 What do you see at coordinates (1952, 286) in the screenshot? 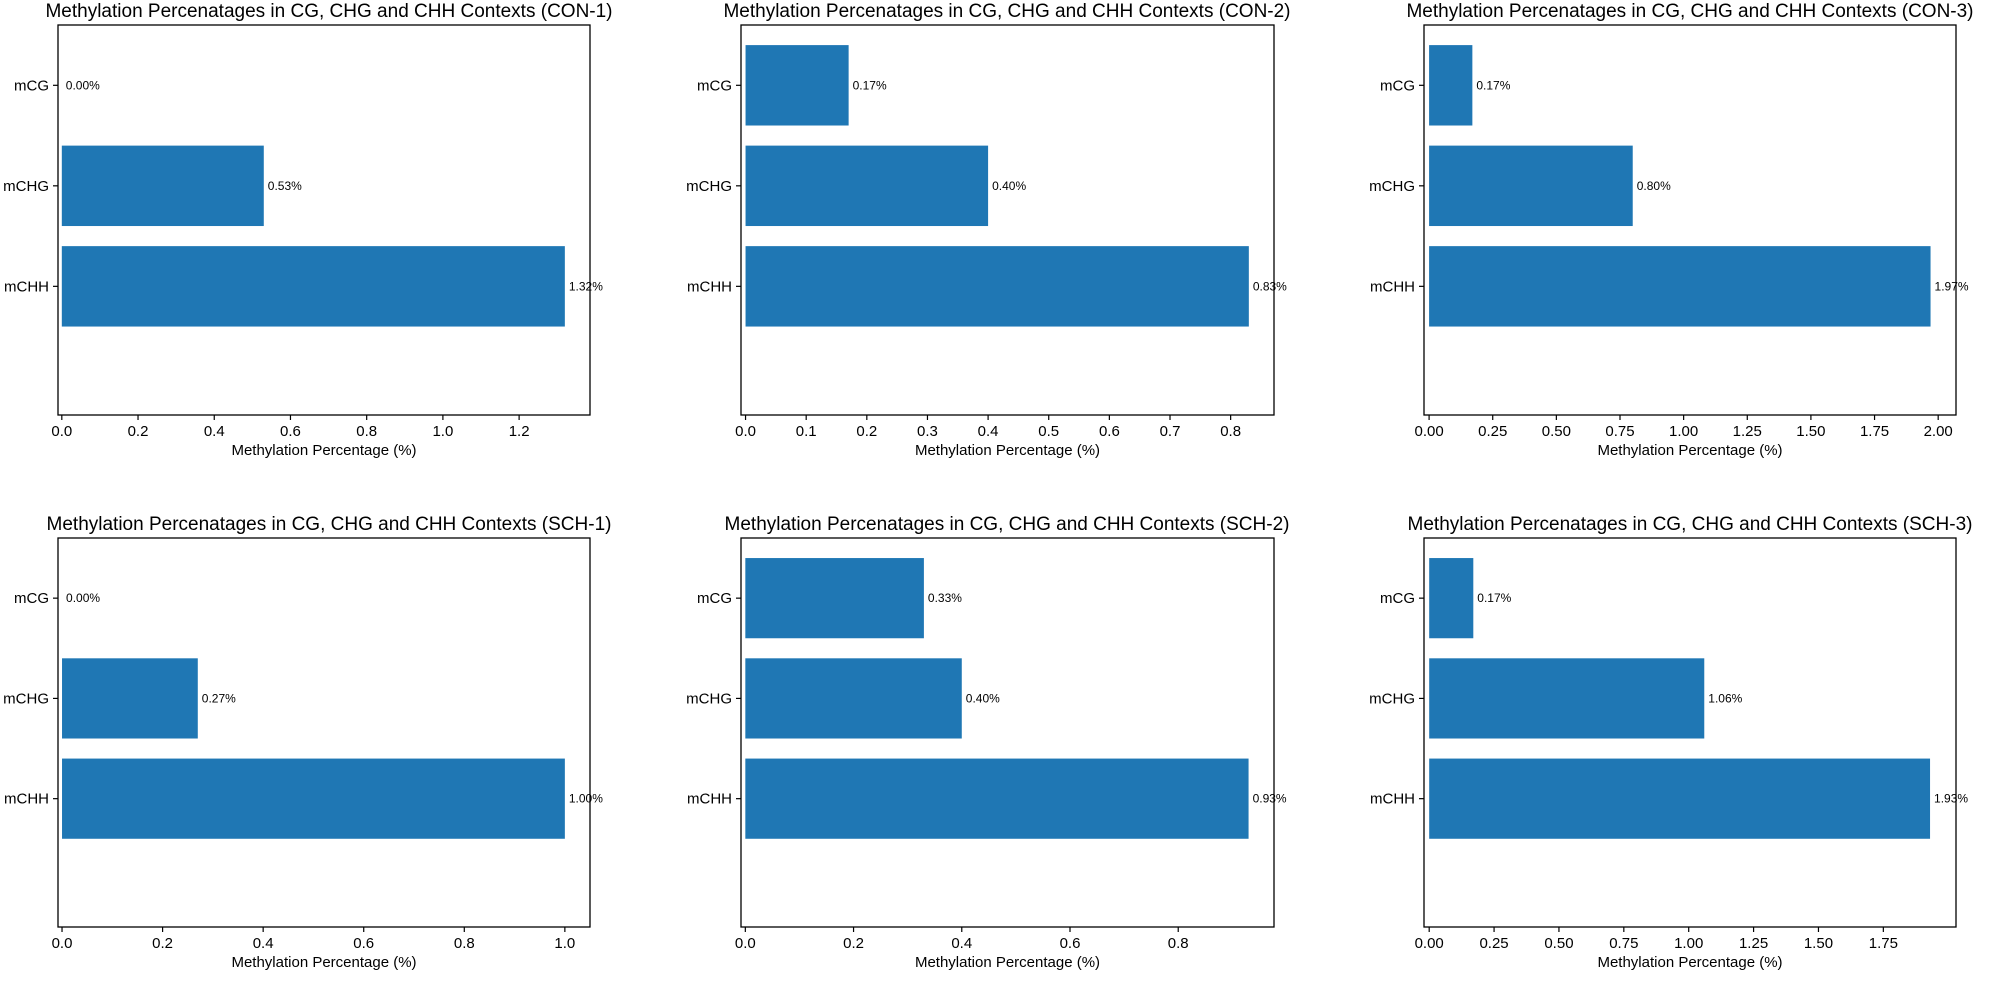
I see `data-label-mCHH: 1.97%` at bounding box center [1952, 286].